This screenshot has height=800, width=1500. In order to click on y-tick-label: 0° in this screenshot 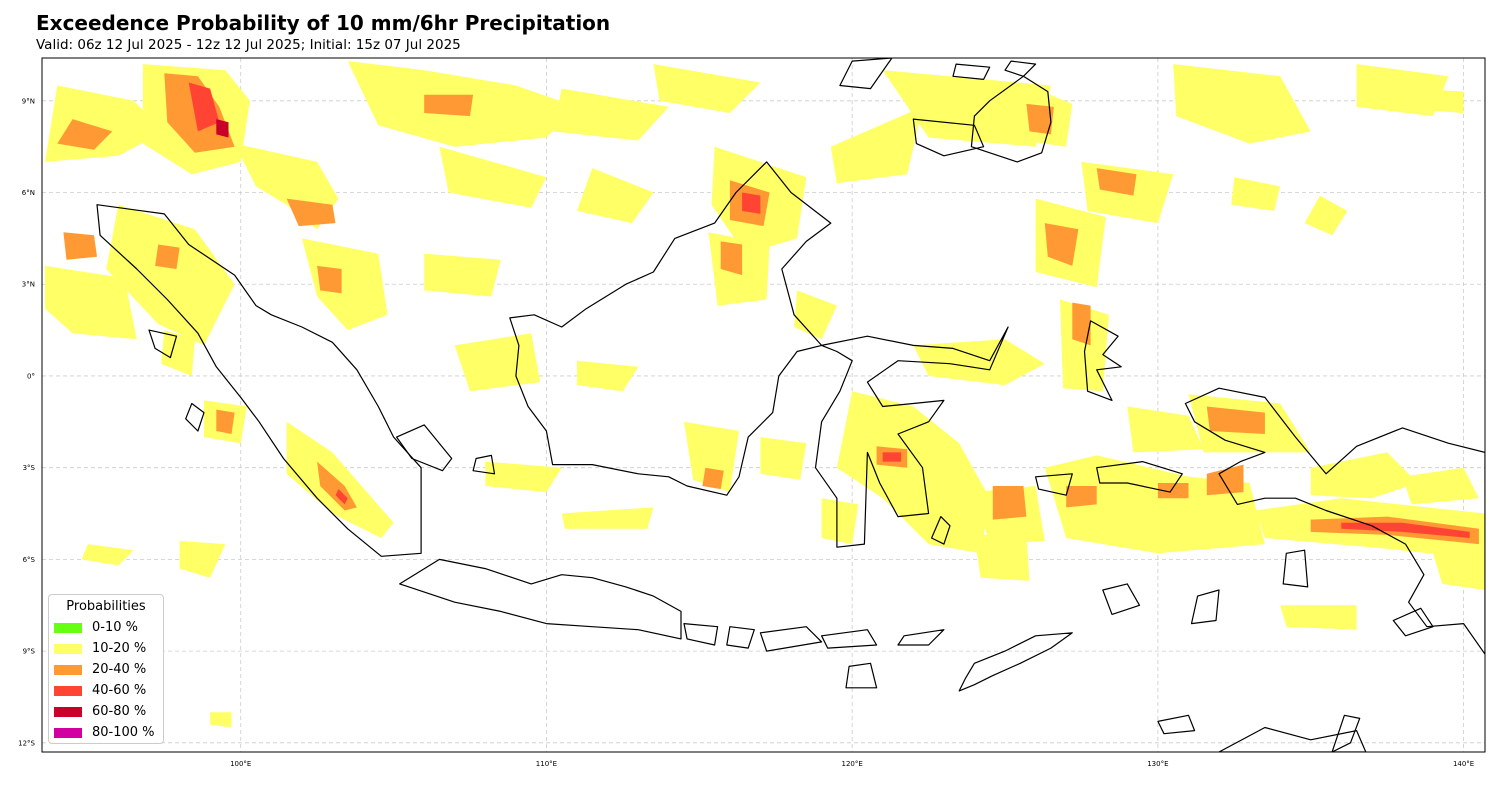, I will do `click(31, 376)`.